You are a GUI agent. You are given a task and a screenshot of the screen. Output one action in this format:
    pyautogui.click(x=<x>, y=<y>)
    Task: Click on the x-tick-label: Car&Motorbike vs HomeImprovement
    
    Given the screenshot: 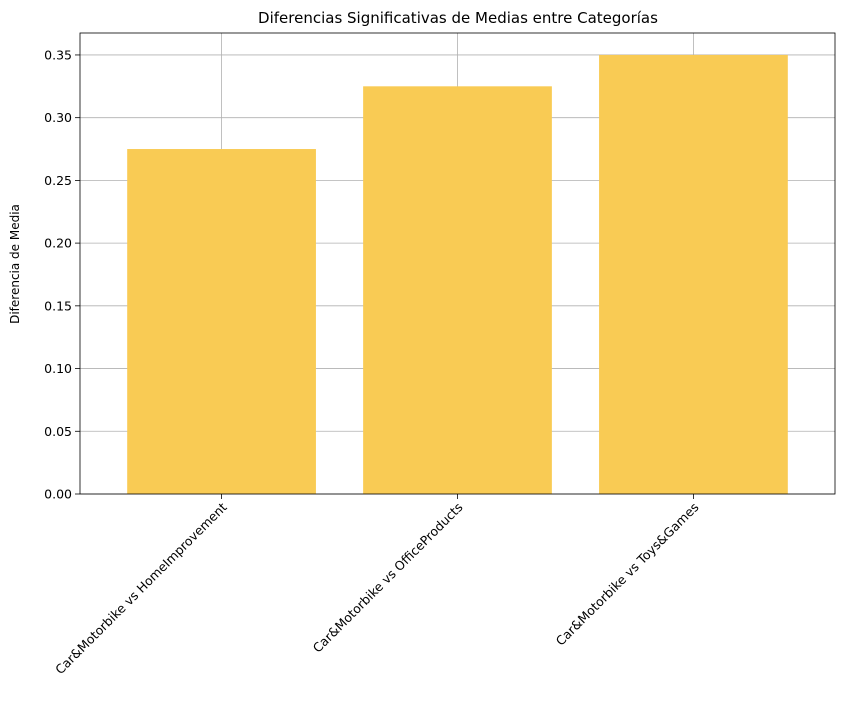 What is the action you would take?
    pyautogui.click(x=141, y=588)
    